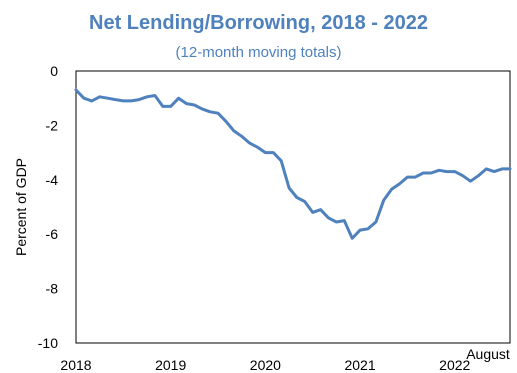 The width and height of the screenshot is (517, 373). What do you see at coordinates (258, 52) in the screenshot?
I see `chart-subtitle: (12-month moving totals)` at bounding box center [258, 52].